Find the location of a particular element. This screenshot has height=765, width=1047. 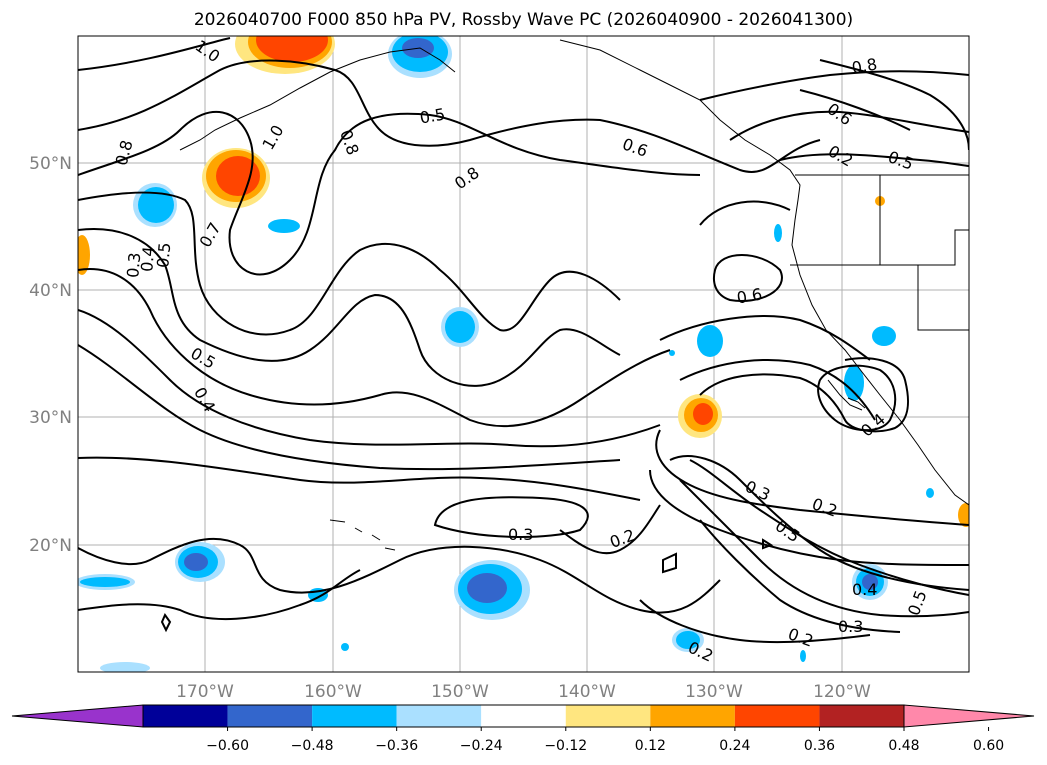

lat-label: 40°N is located at coordinates (50, 291).